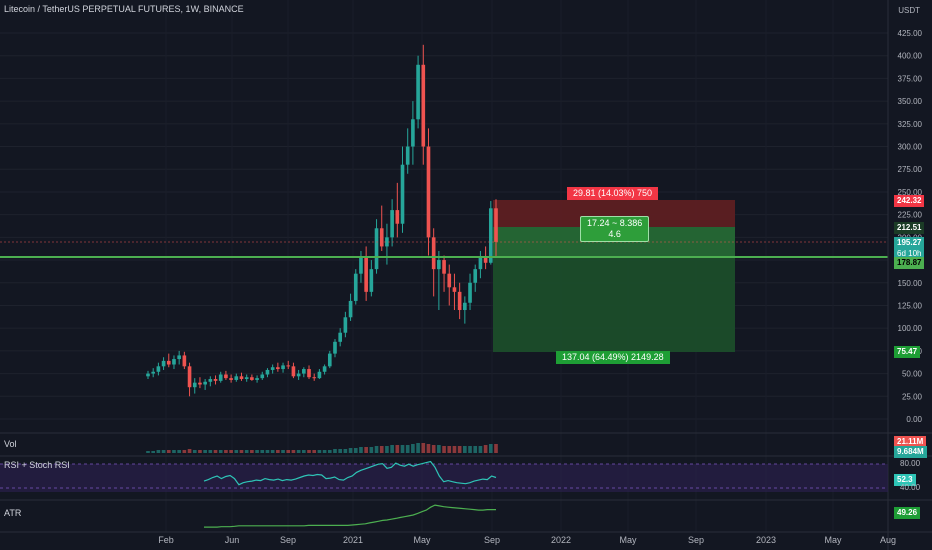 This screenshot has height=550, width=932. What do you see at coordinates (910, 56) in the screenshot?
I see `price-tick-label: 400.00` at bounding box center [910, 56].